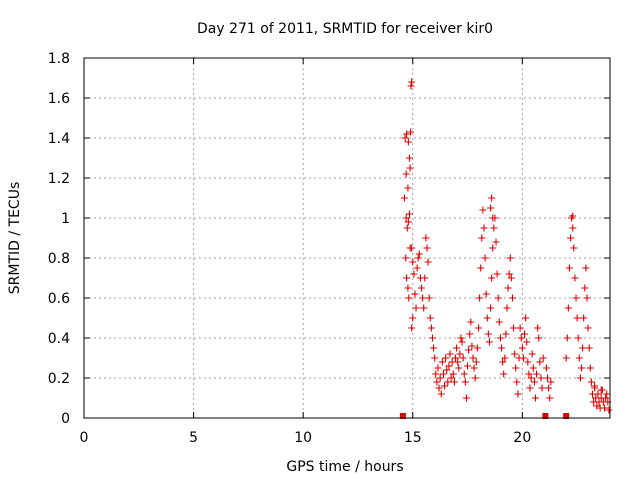 Image resolution: width=640 pixels, height=480 pixels. I want to click on x-tick-label: 15, so click(413, 438).